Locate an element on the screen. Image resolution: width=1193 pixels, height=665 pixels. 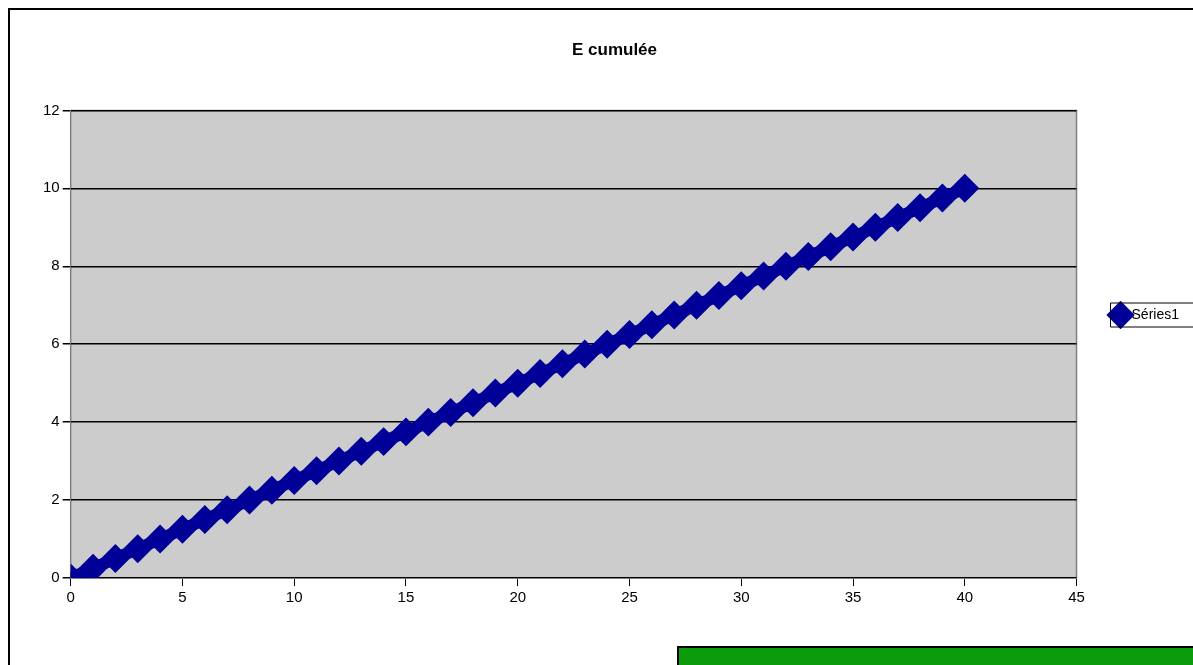
y-tick-label: 2 is located at coordinates (55, 499).